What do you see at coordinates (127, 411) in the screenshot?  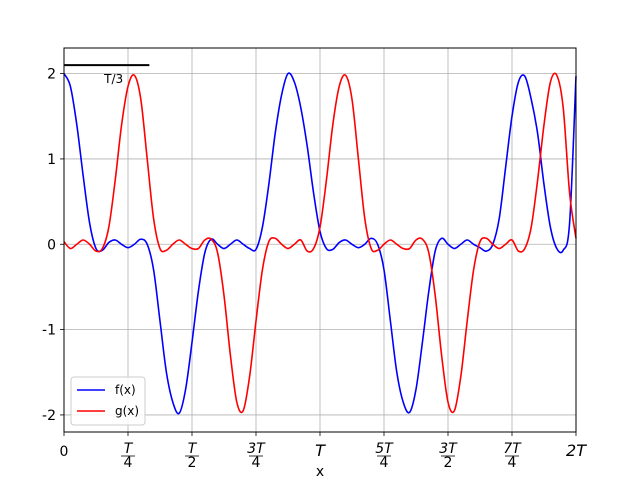 I see `legend-label-g: g(x)` at bounding box center [127, 411].